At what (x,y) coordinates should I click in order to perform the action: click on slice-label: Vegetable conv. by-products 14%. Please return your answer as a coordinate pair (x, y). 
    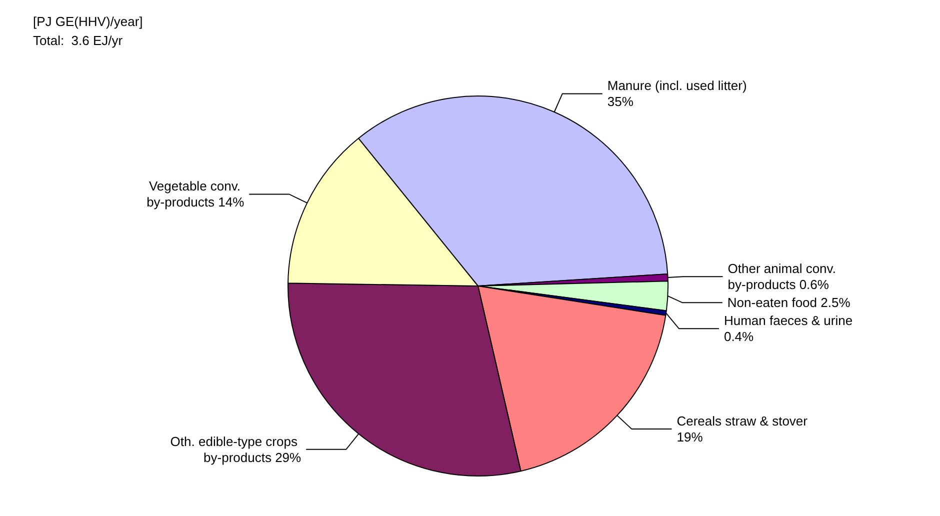
    Looking at the image, I should click on (195, 194).